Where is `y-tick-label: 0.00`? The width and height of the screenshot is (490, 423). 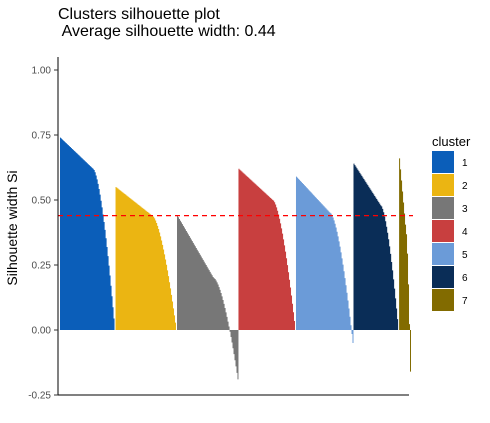
y-tick-label: 0.00 is located at coordinates (42, 331).